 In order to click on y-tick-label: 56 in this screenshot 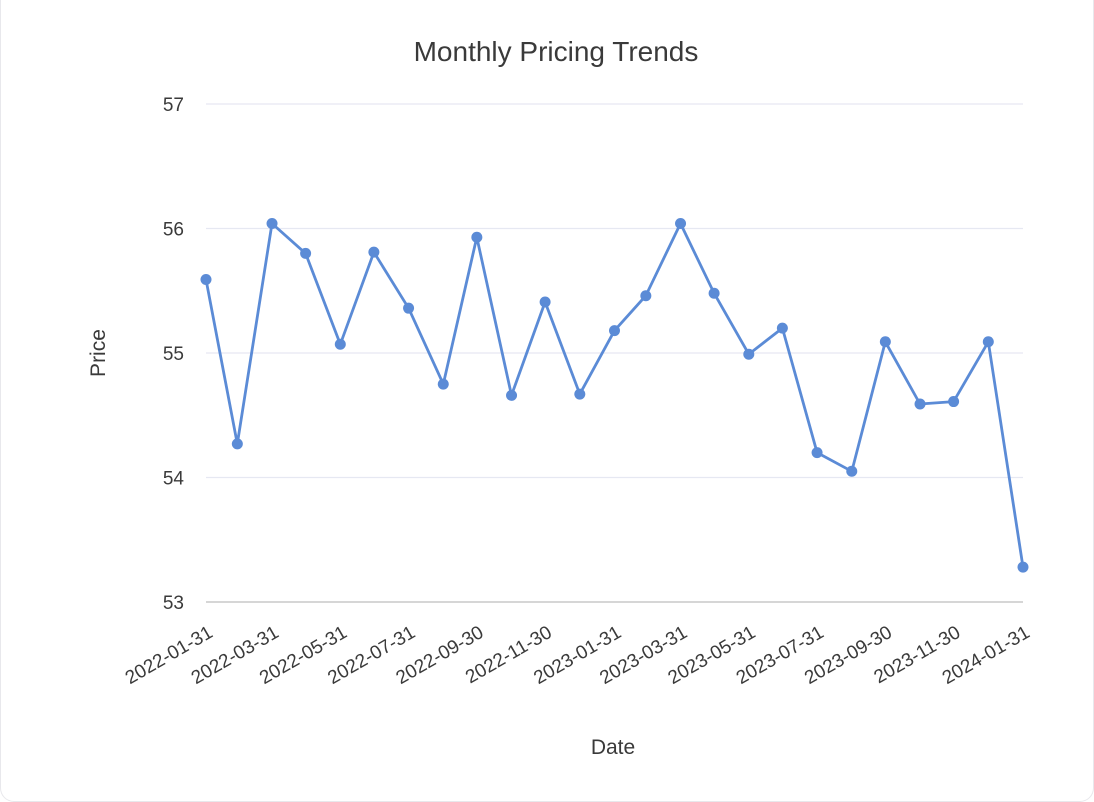, I will do `click(173, 230)`.